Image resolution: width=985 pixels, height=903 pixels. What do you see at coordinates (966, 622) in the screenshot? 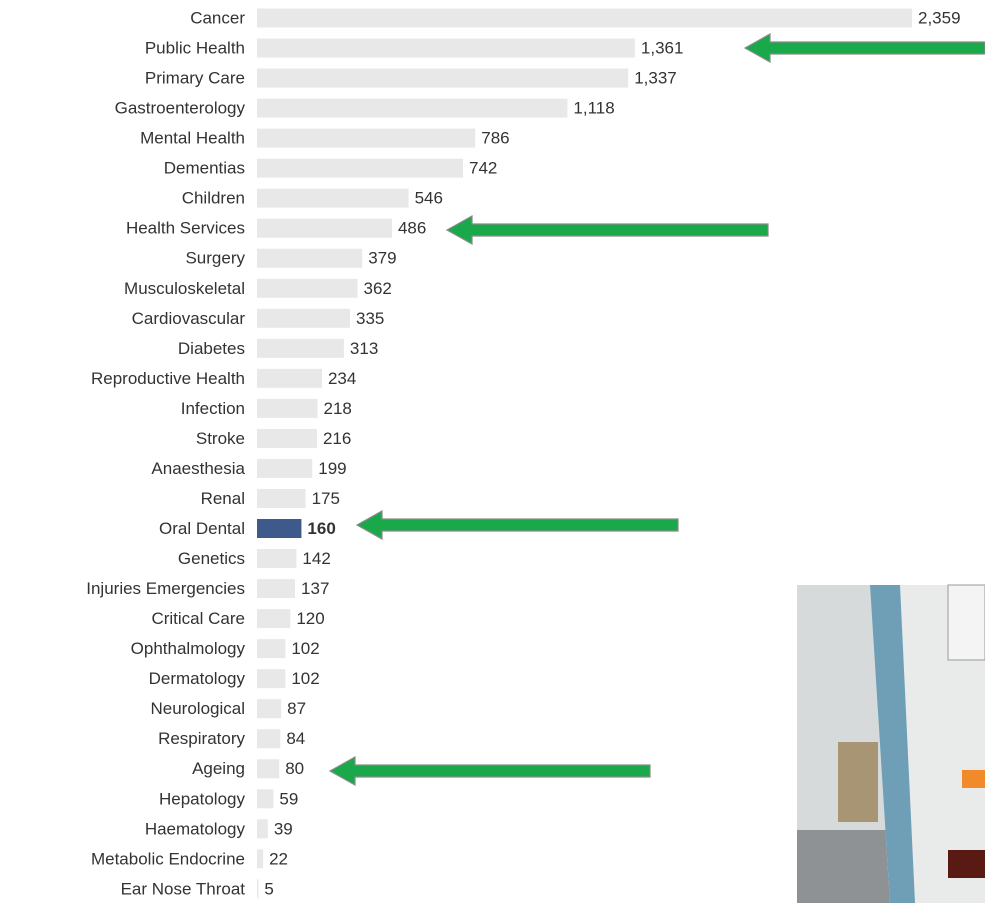
I see `photo-panel` at bounding box center [966, 622].